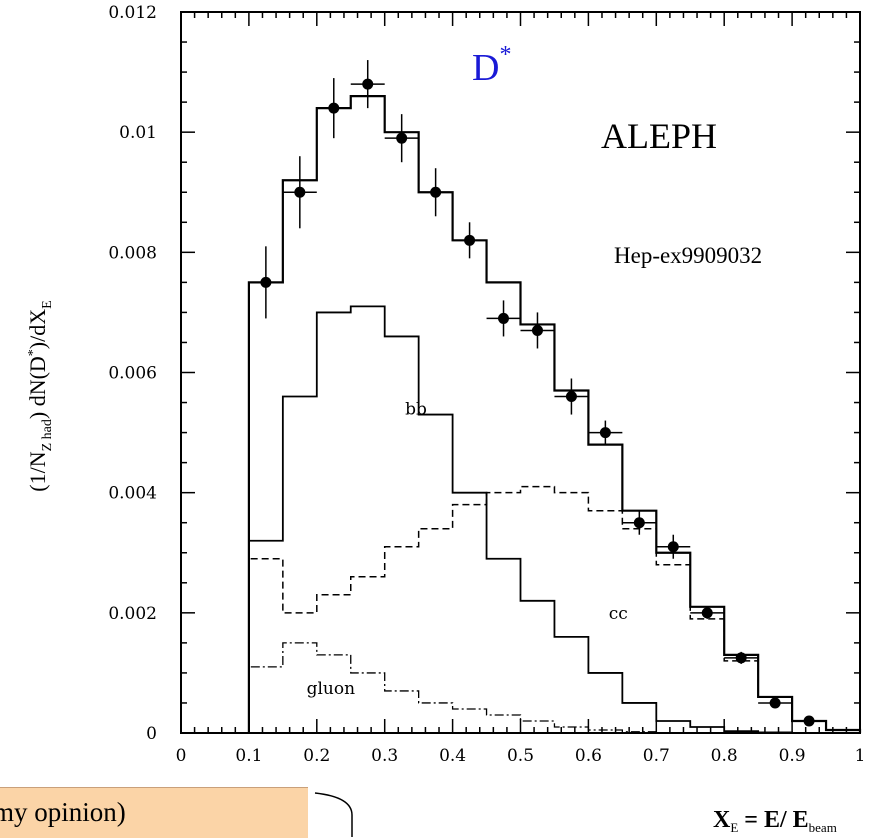  What do you see at coordinates (248, 756) in the screenshot?
I see `x-tick-label: 0.1` at bounding box center [248, 756].